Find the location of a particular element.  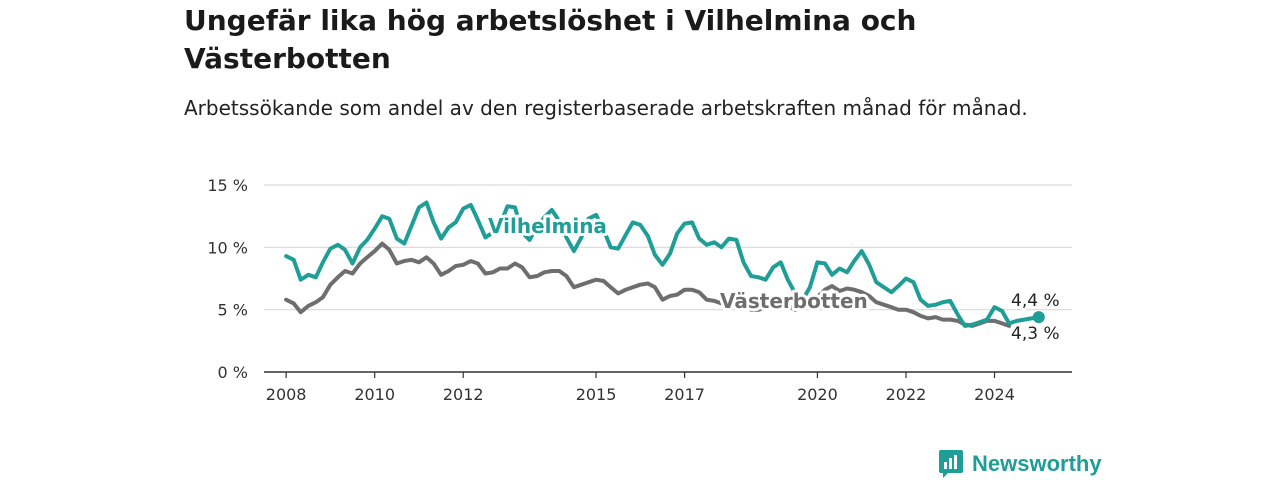

x-axis: 2008 2010 2012 2015 2017 2020 2022 2024 is located at coordinates (668, 387).